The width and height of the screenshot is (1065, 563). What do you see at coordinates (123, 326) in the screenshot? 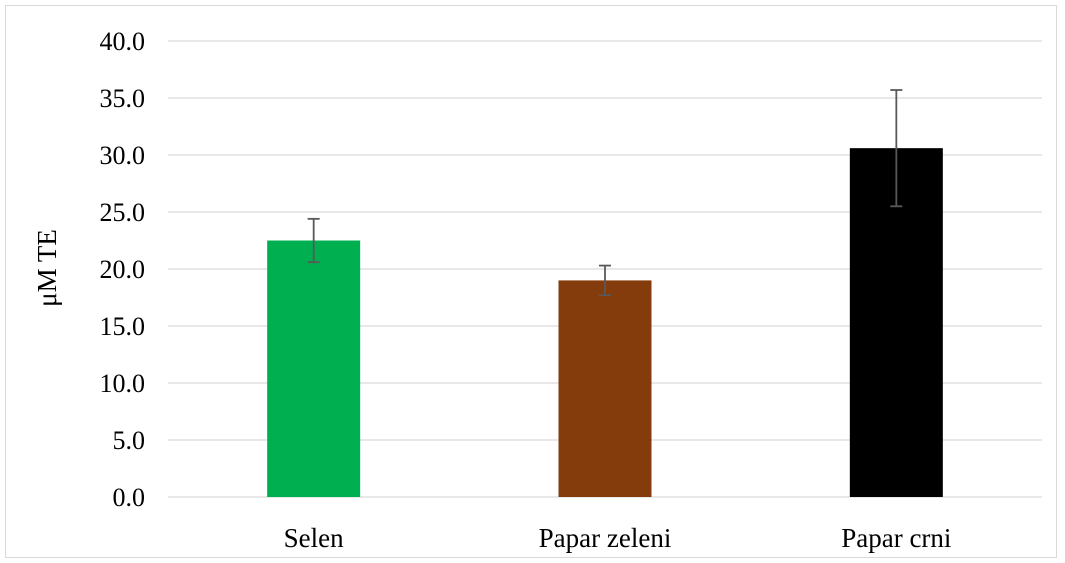
I see `y-tick-label: 15.0` at bounding box center [123, 326].